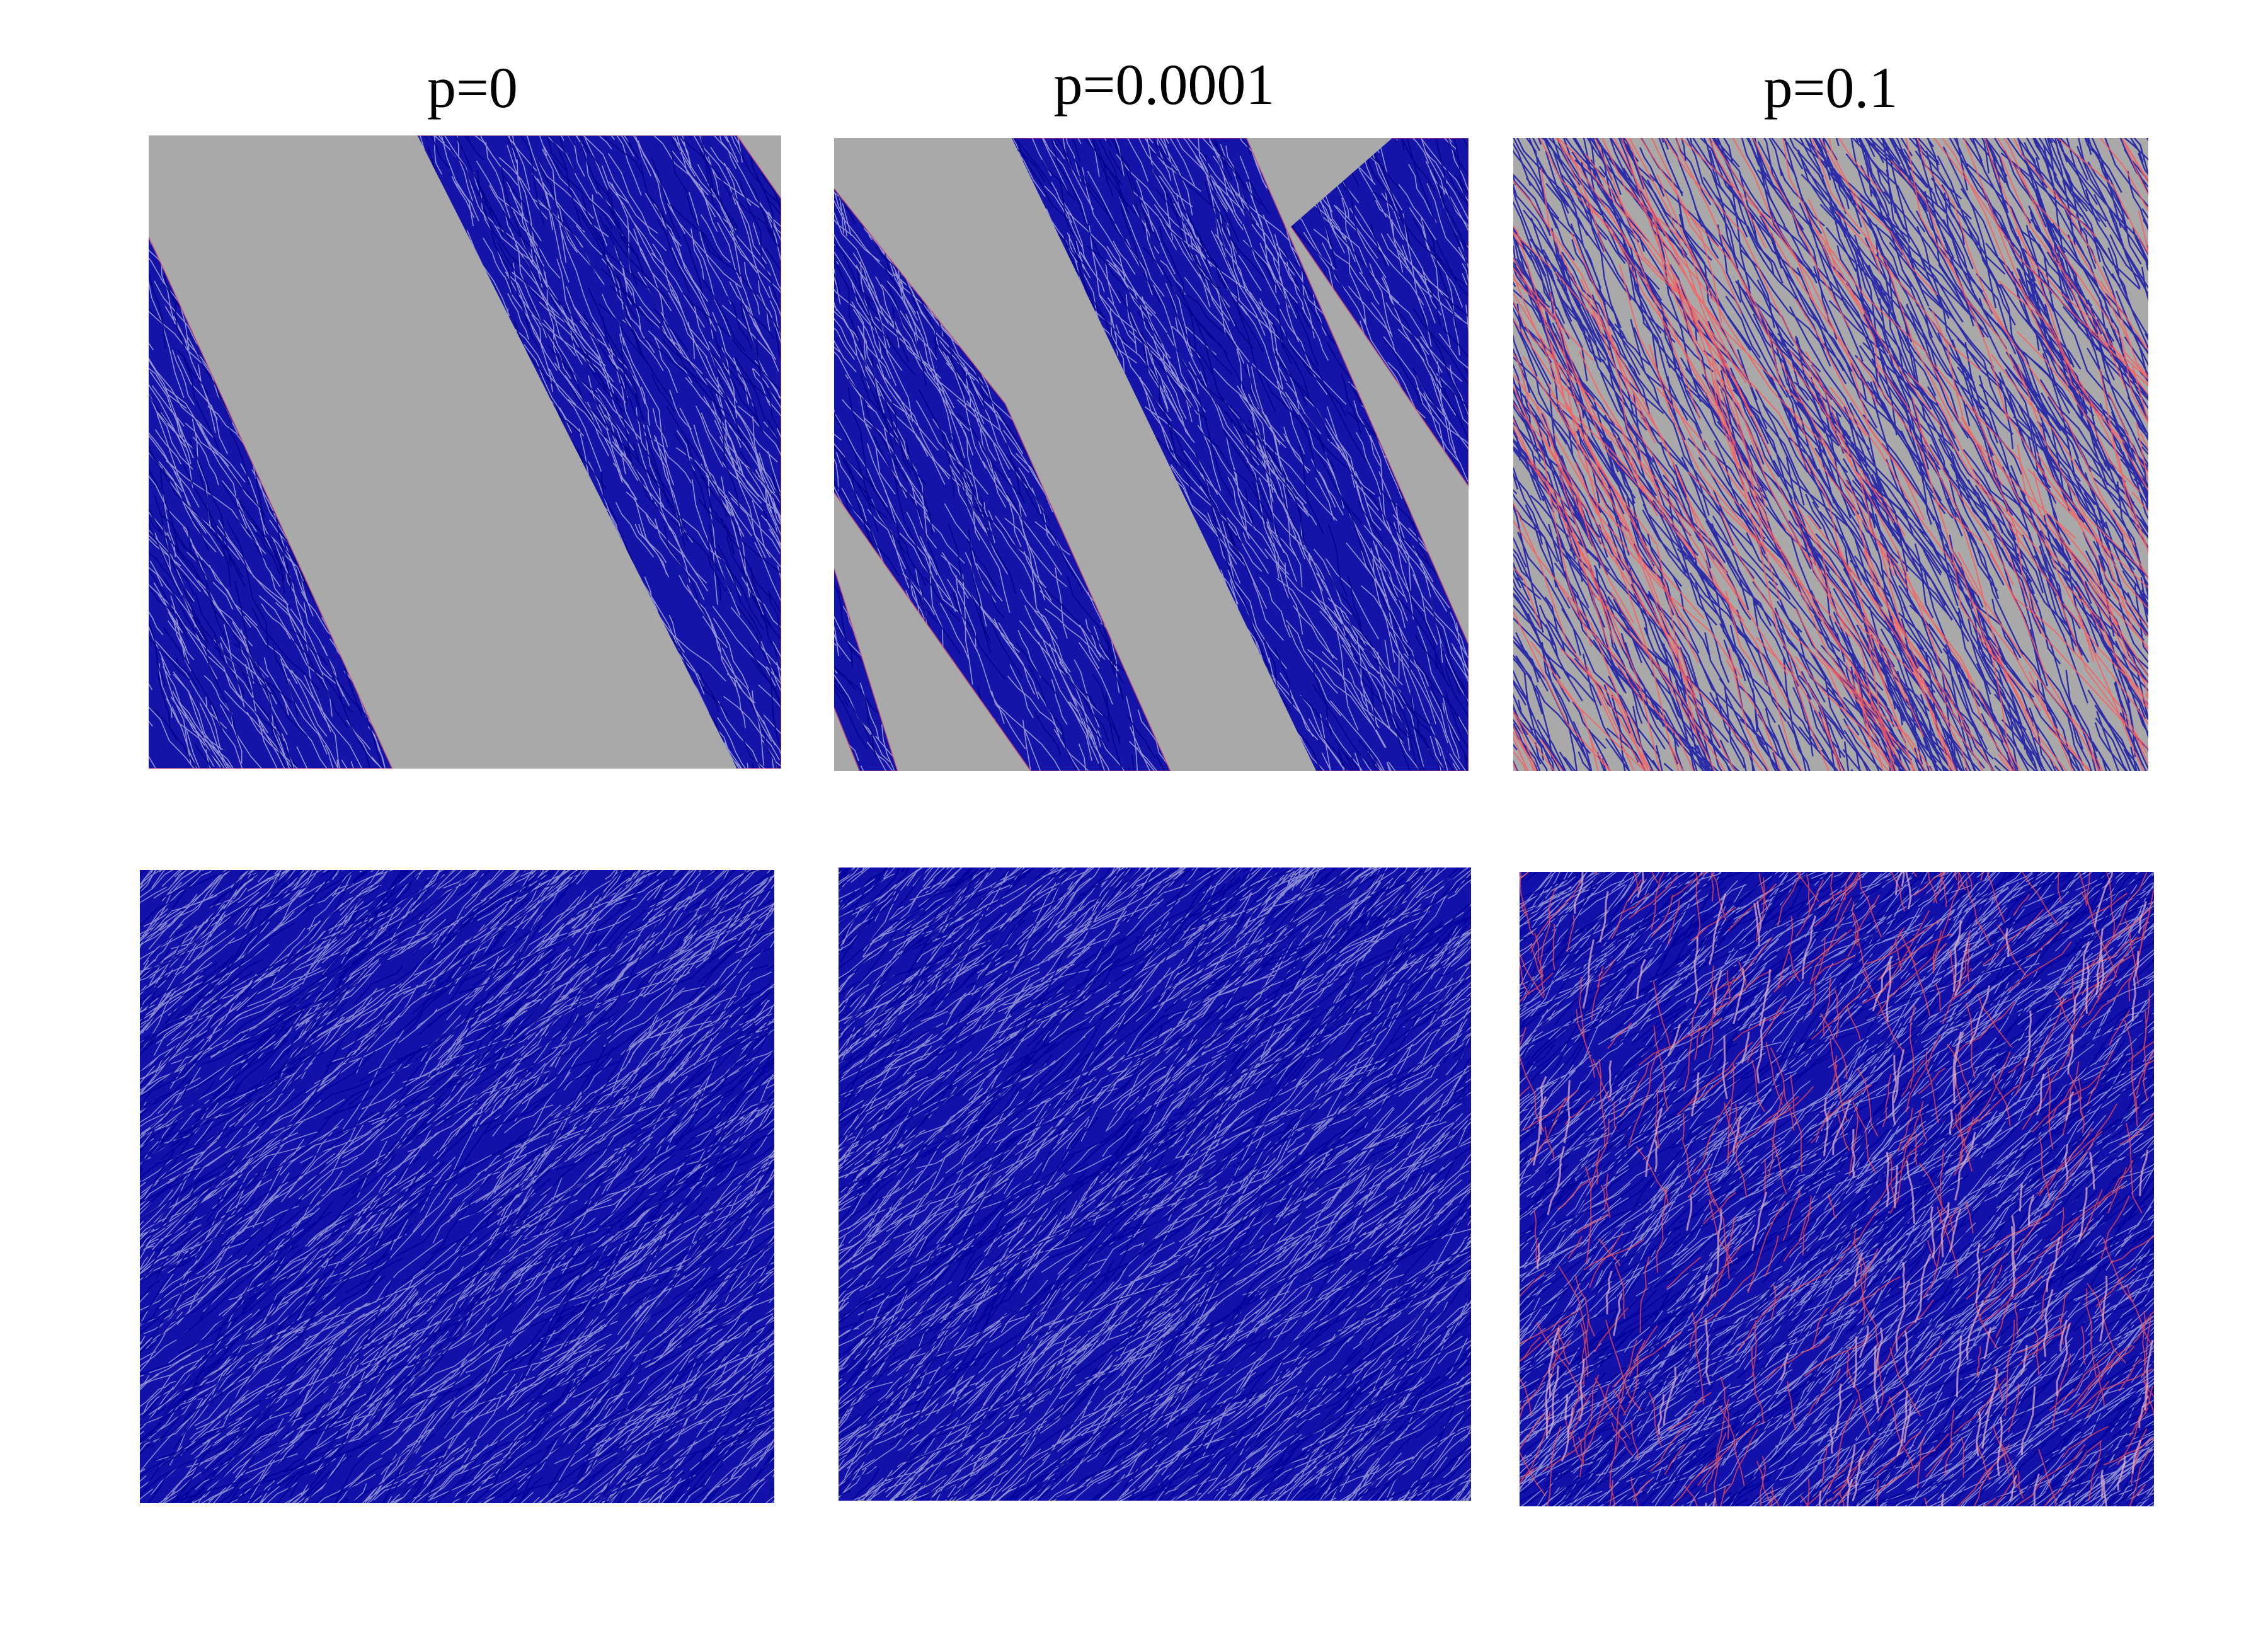 The image size is (2268, 1638). Describe the element at coordinates (1831, 87) in the screenshot. I see `panel-title: p=0.1` at that location.